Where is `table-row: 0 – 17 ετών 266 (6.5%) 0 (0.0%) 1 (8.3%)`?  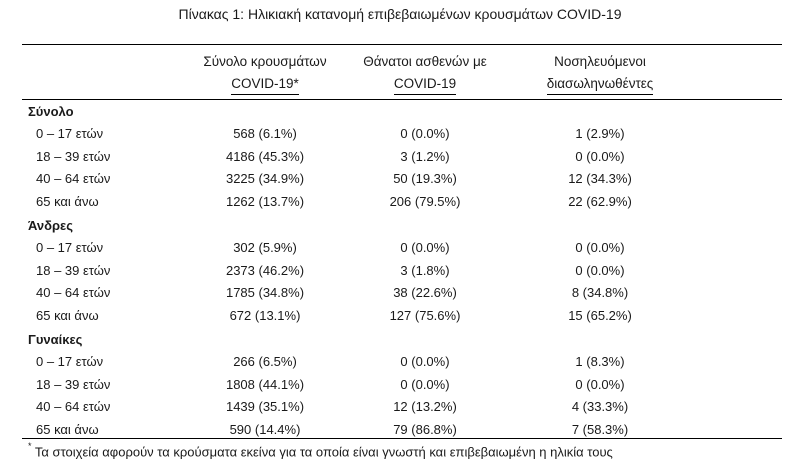
table-row: 0 – 17 ετών 266 (6.5%) 0 (0.0%) 1 (8.3%) is located at coordinates (400, 364).